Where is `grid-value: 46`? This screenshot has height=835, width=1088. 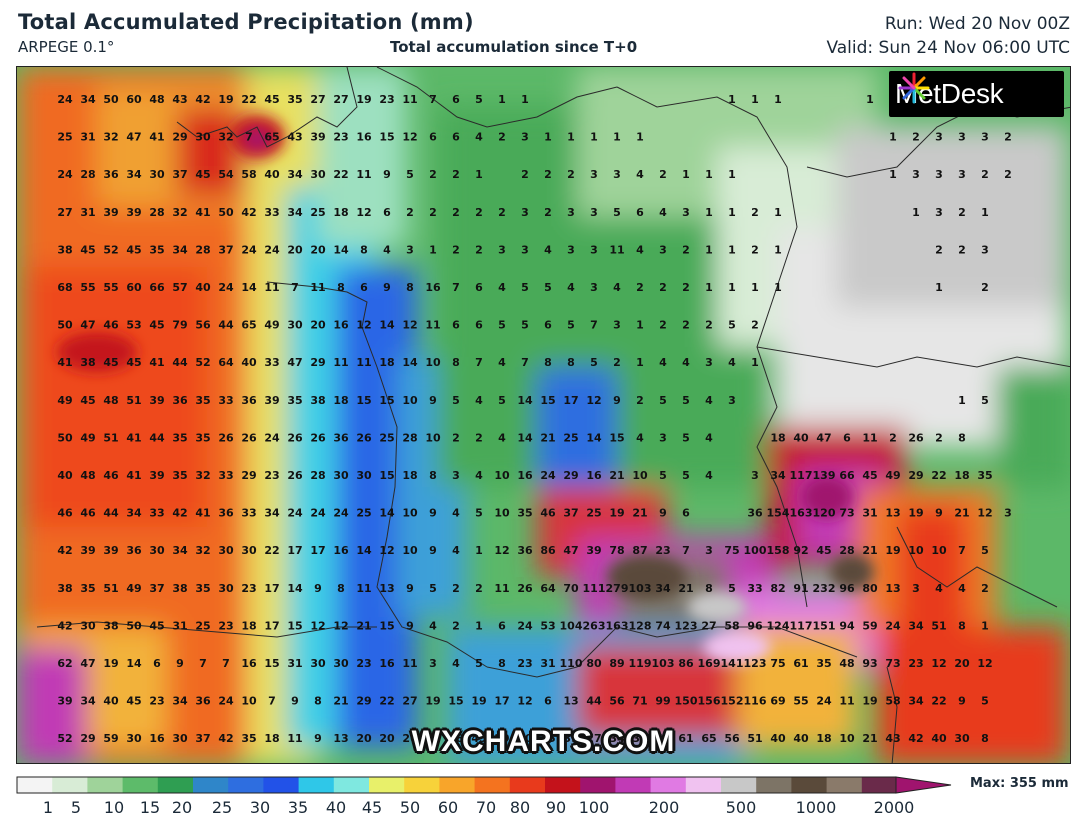 grid-value: 46 is located at coordinates (65, 513).